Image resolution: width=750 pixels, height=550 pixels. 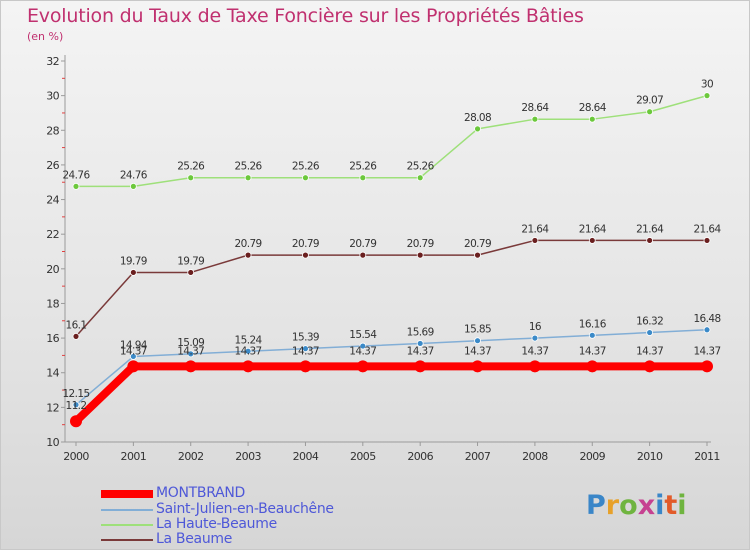 What do you see at coordinates (248, 178) in the screenshot?
I see `data-point-la-haute-beaume-2003` at bounding box center [248, 178].